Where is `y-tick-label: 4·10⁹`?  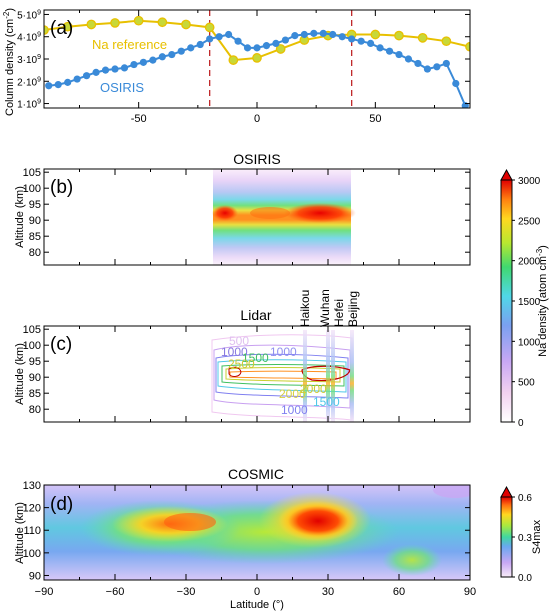
y-tick-label: 4·10⁹ is located at coordinates (29, 38).